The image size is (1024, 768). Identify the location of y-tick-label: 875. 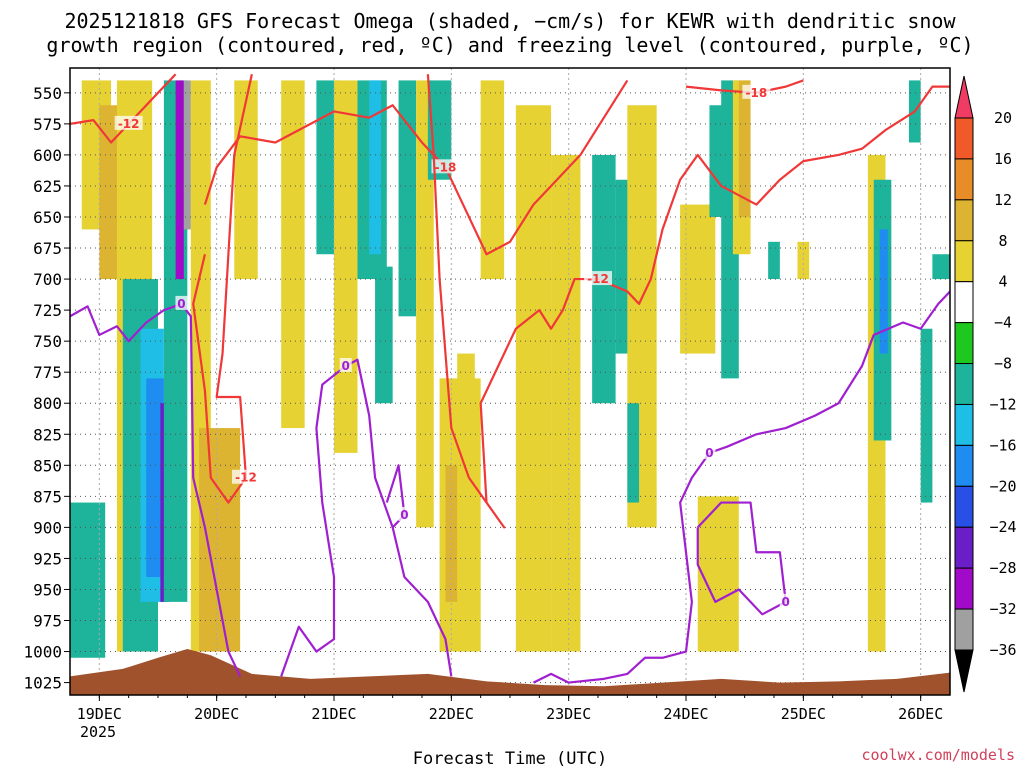
(47, 496).